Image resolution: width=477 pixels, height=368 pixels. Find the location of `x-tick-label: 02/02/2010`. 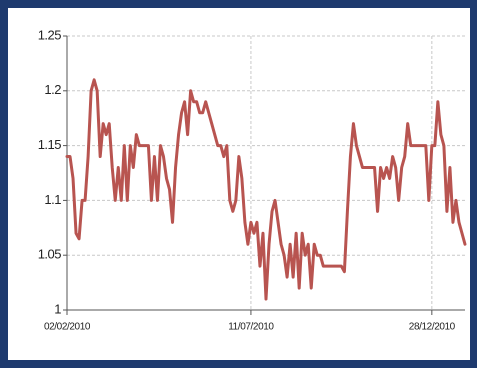

x-tick-label: 02/02/2010 is located at coordinates (67, 327).